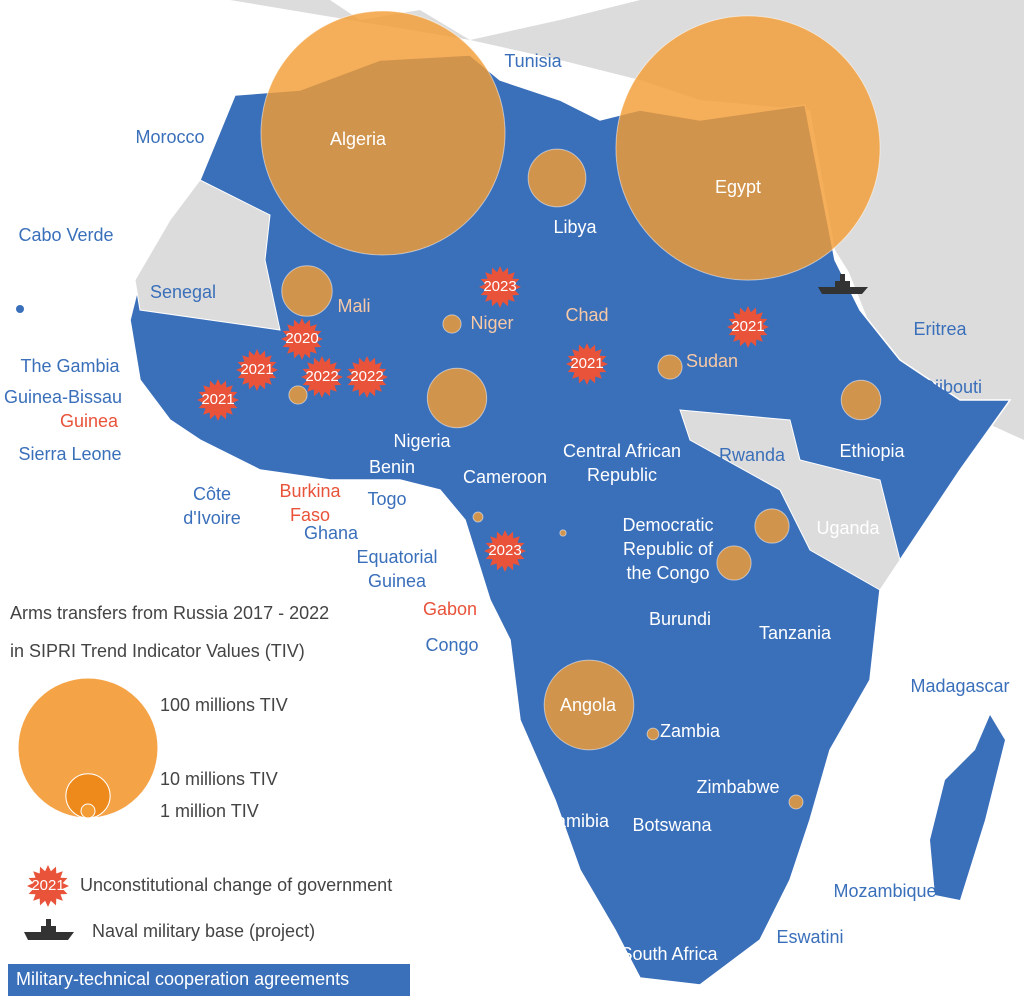  I want to click on country-label: Sudan, so click(712, 361).